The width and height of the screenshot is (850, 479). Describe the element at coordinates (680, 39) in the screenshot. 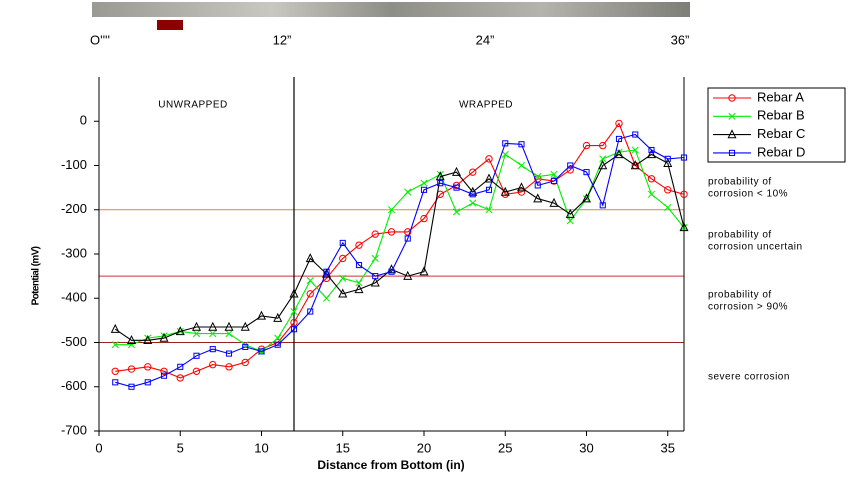

I see `strip-label: 36”` at that location.